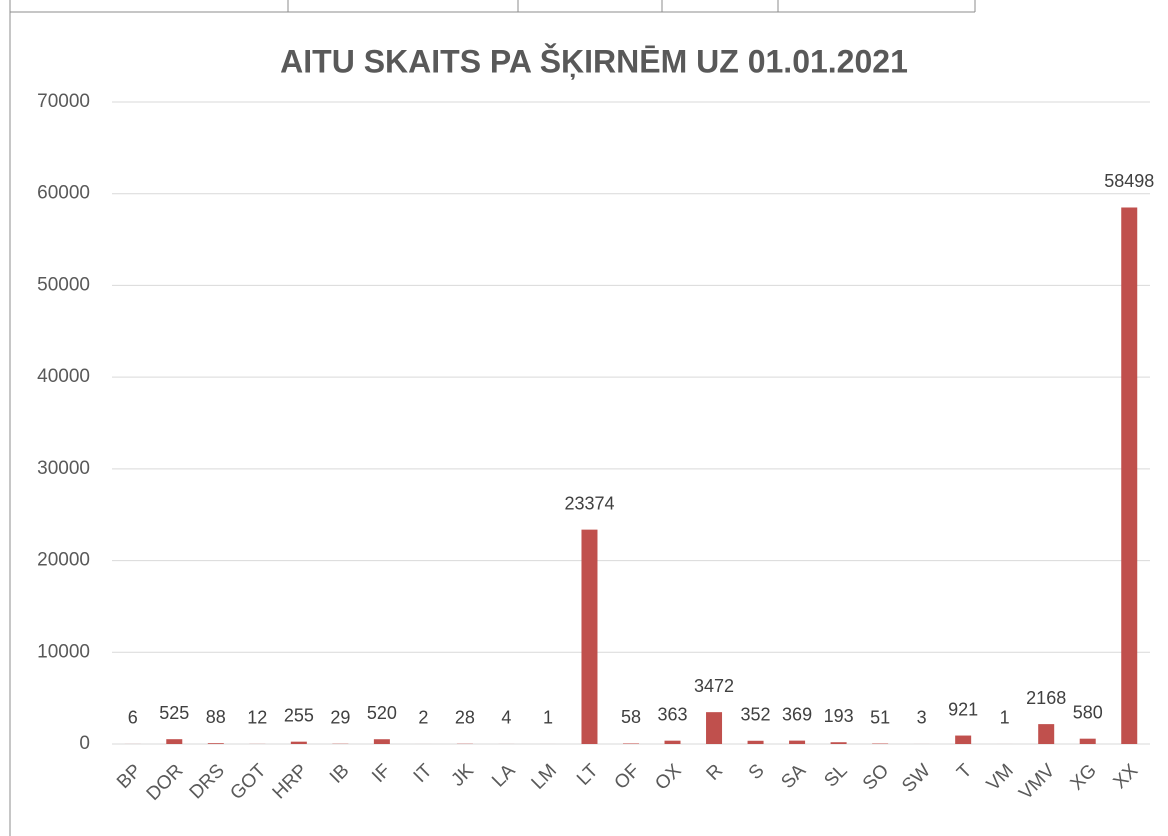 This screenshot has height=836, width=1168. What do you see at coordinates (129, 776) in the screenshot?
I see `x-tick-label: BP` at bounding box center [129, 776].